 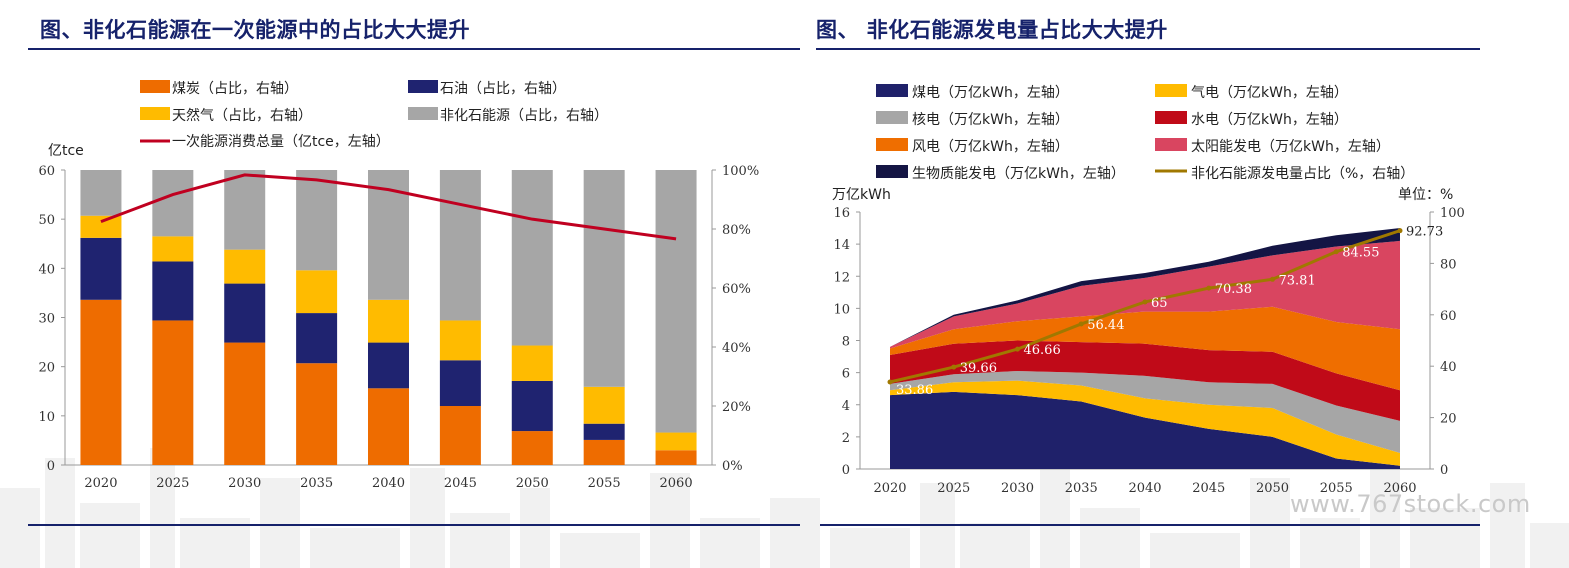 What do you see at coordinates (388, 483) in the screenshot?
I see `x-tick-label: 2040` at bounding box center [388, 483].